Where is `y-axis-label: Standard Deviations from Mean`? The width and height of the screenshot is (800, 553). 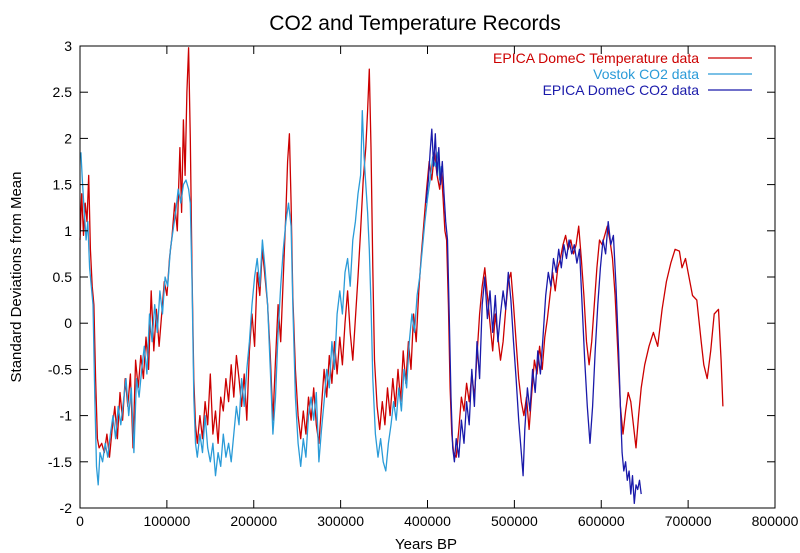
y-axis-label: Standard Deviations from Mean is located at coordinates (16, 277).